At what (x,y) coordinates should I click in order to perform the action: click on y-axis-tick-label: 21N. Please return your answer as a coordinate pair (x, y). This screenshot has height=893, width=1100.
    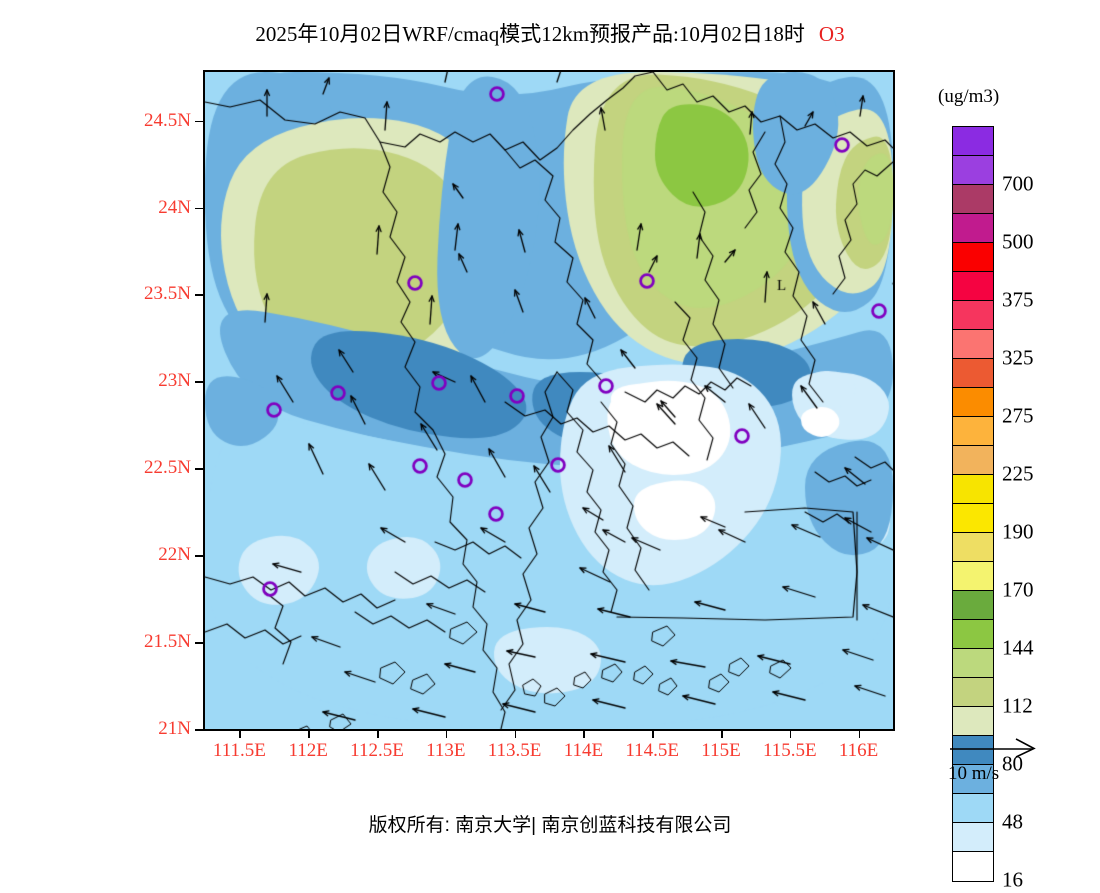
    Looking at the image, I should click on (174, 728).